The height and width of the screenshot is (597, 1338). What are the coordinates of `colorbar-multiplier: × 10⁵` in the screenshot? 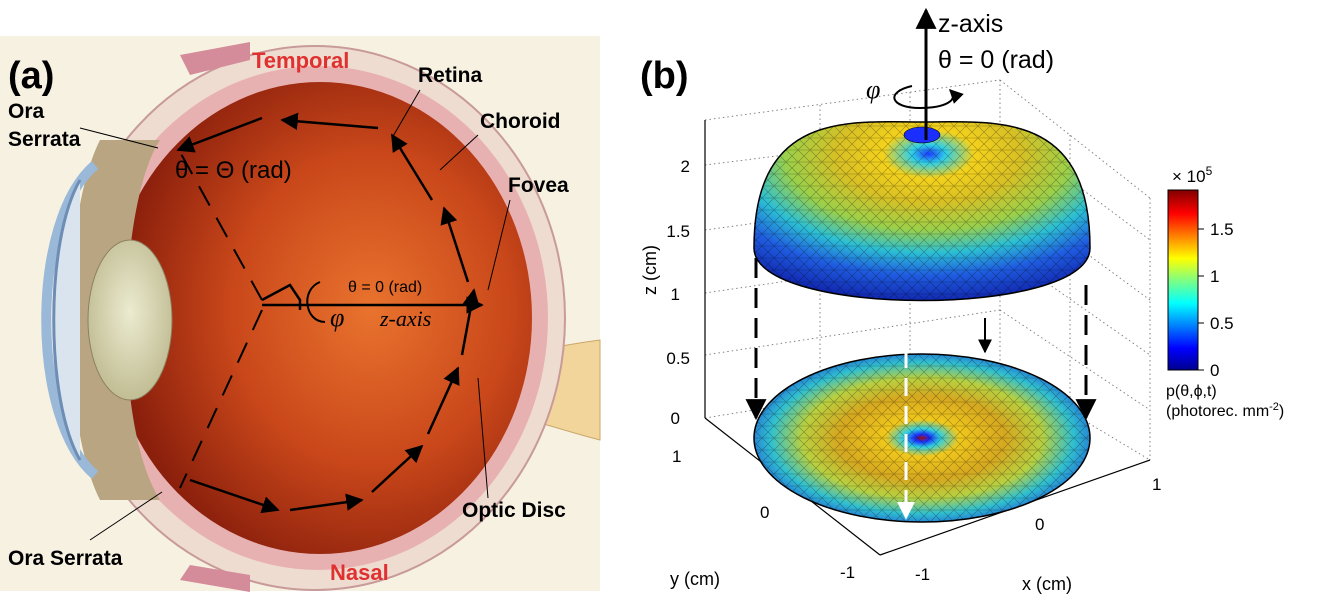 It's located at (1192, 175).